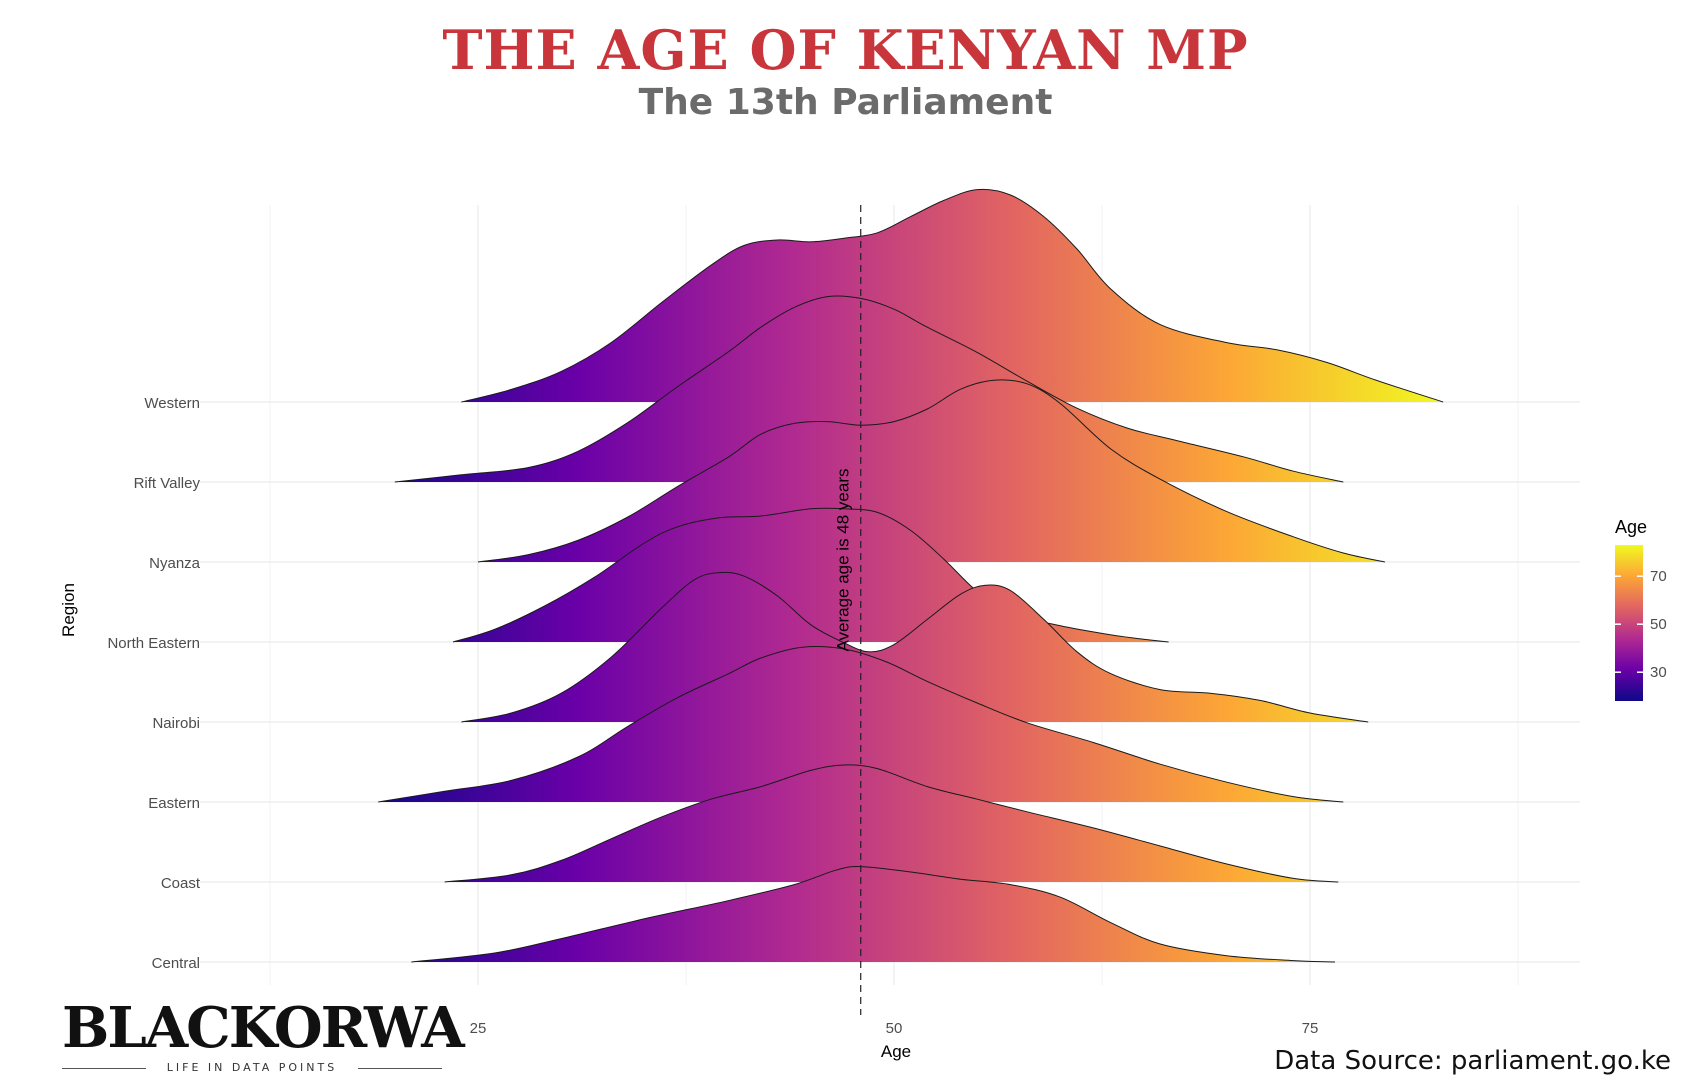 The height and width of the screenshot is (1089, 1691). Describe the element at coordinates (1629, 623) in the screenshot. I see `legend-colorbar` at that location.